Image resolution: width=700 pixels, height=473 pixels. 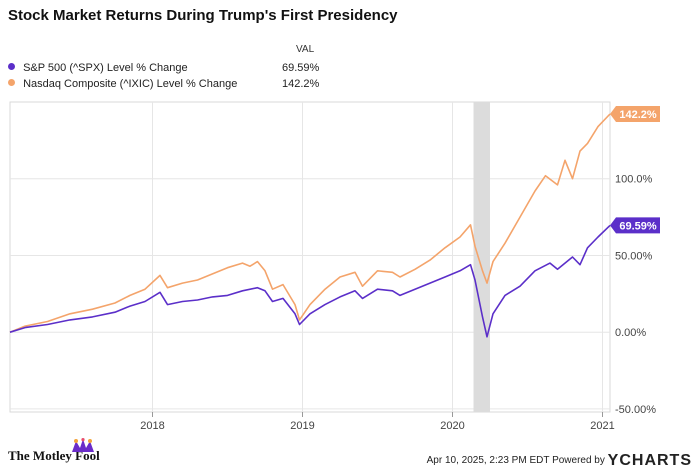 What do you see at coordinates (630, 333) in the screenshot?
I see `y-tick-label-0.00%: 0.00%` at bounding box center [630, 333].